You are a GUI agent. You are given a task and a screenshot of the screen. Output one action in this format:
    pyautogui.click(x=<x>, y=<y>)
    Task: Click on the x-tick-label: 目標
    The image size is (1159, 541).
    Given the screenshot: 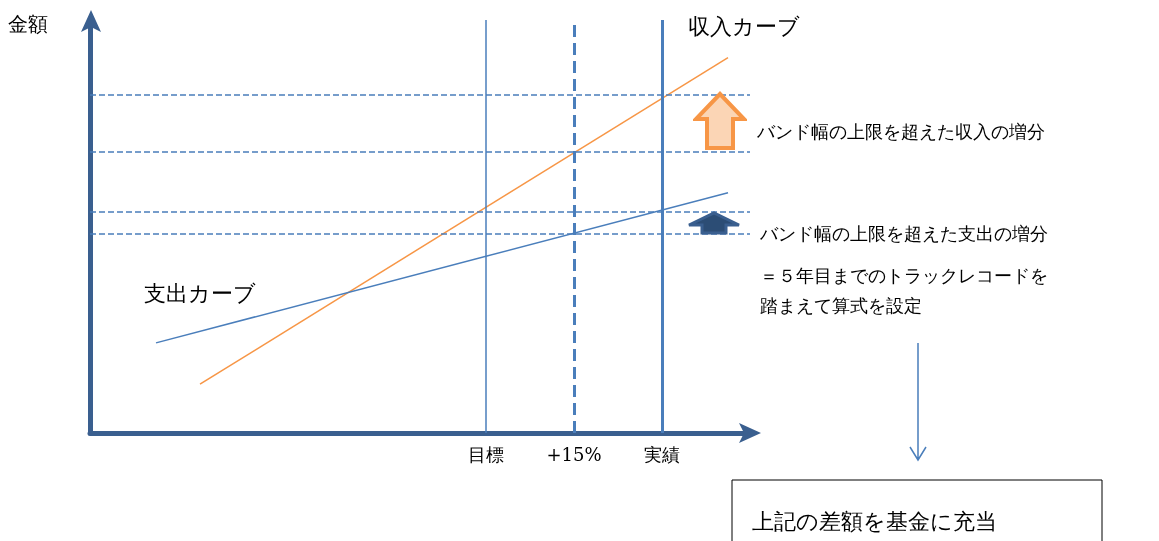 What is the action you would take?
    pyautogui.click(x=486, y=454)
    